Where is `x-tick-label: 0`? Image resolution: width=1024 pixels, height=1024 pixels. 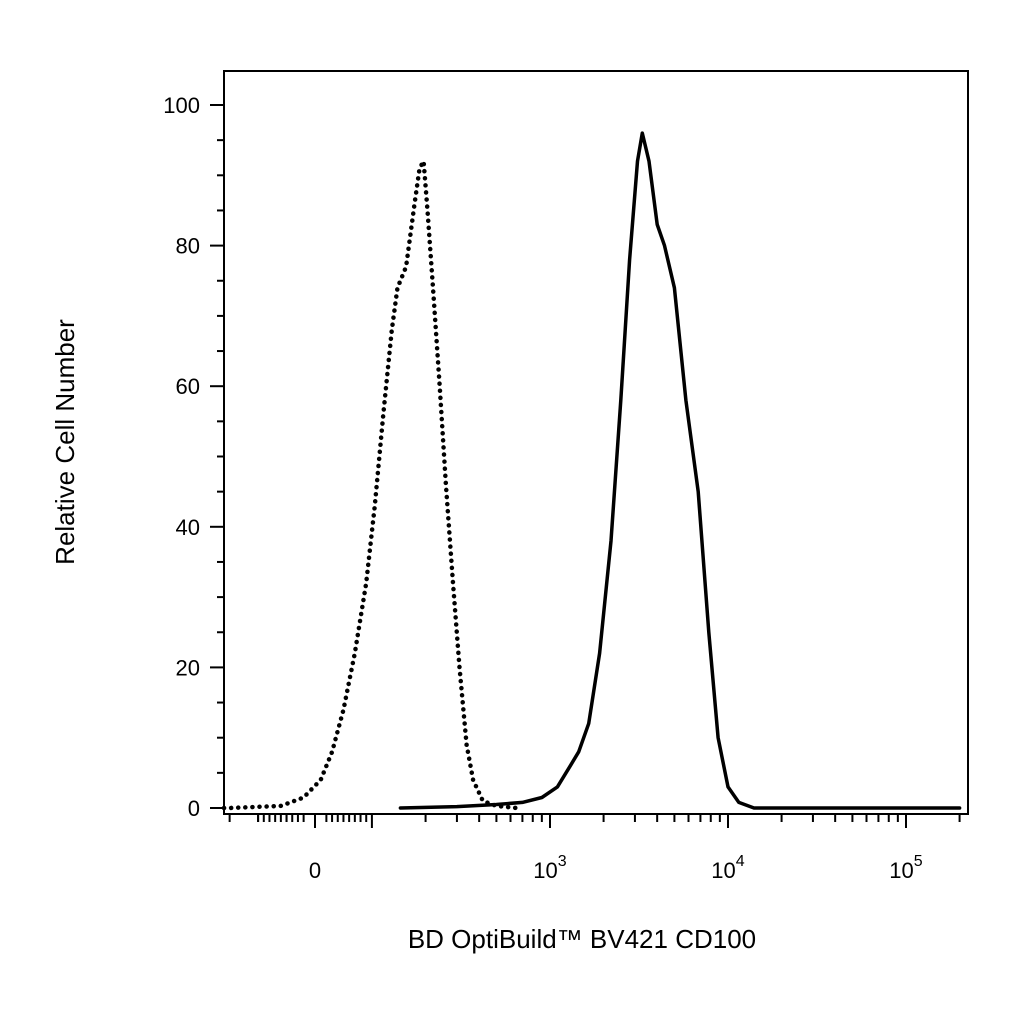 x-tick-label: 0 is located at coordinates (315, 870).